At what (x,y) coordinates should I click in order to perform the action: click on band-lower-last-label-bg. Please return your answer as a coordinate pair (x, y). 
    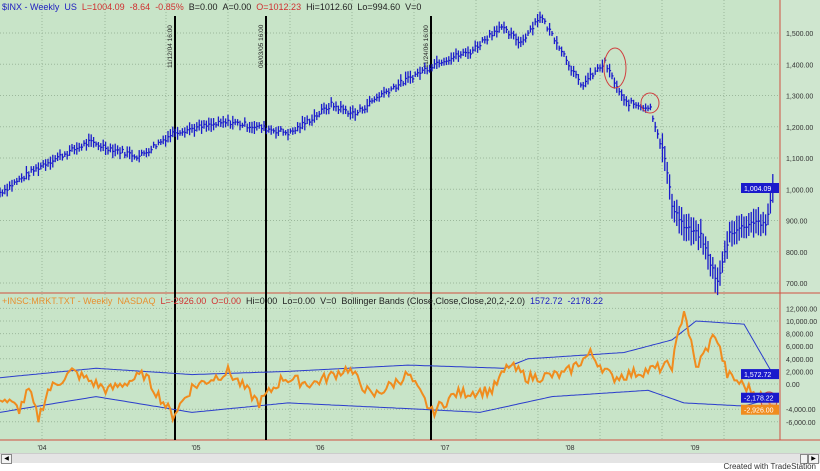
    Looking at the image, I should click on (760, 397).